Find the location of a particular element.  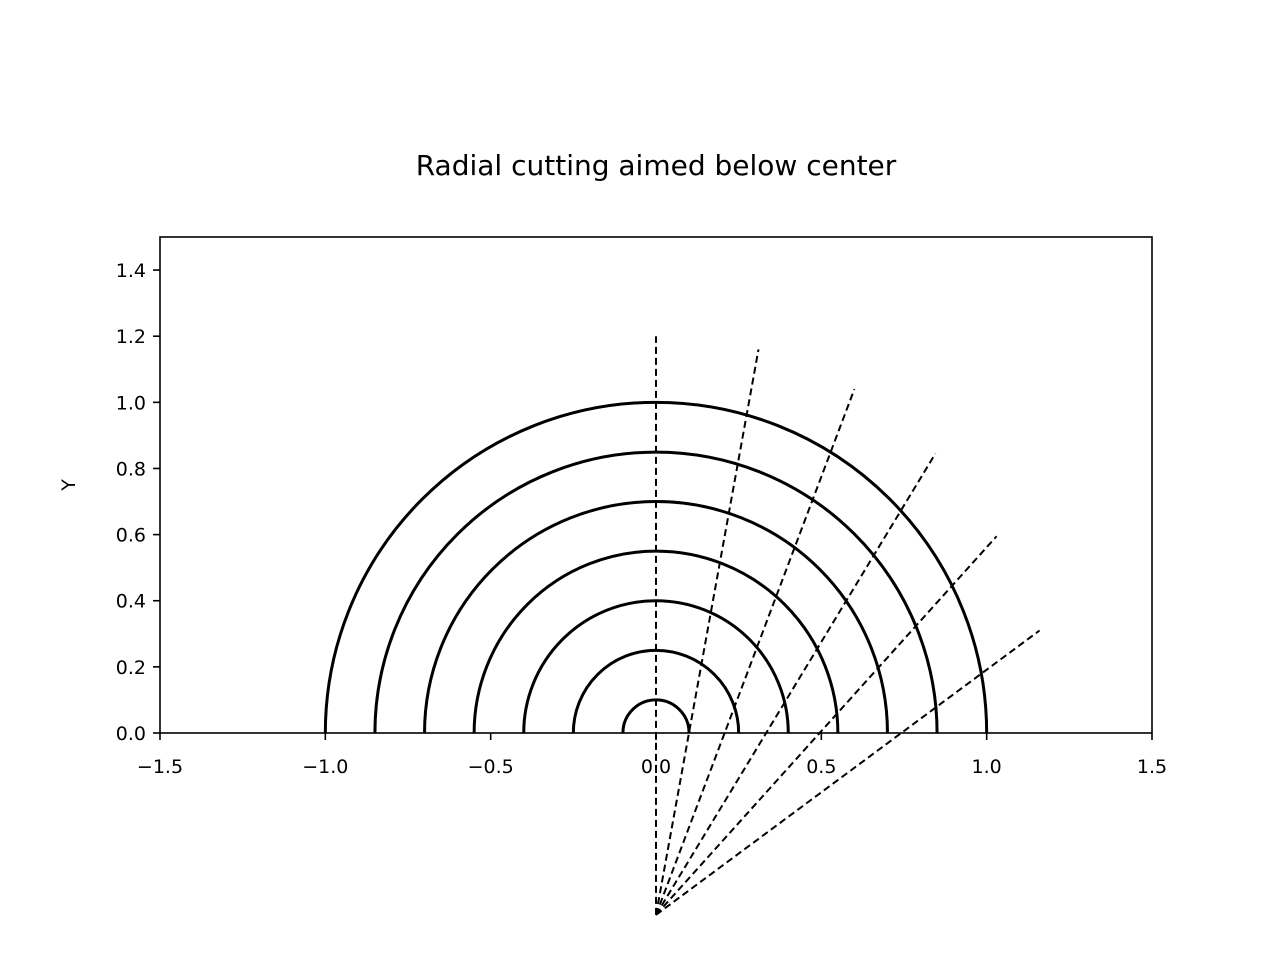

y-tick-label: 0.0 is located at coordinates (131, 734).